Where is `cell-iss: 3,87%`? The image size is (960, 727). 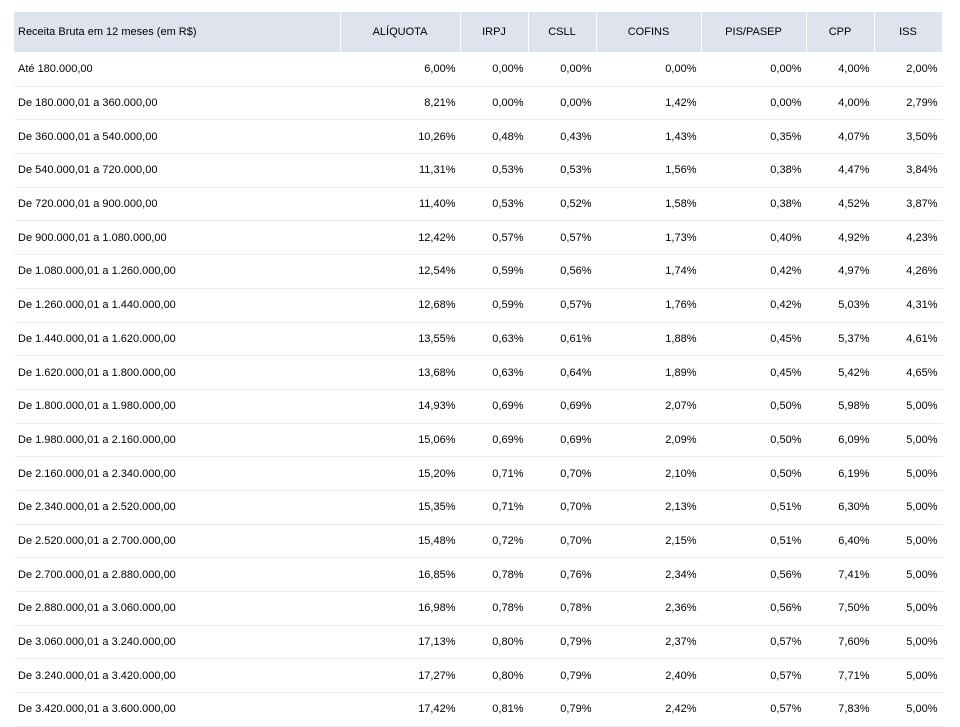 cell-iss: 3,87% is located at coordinates (908, 204).